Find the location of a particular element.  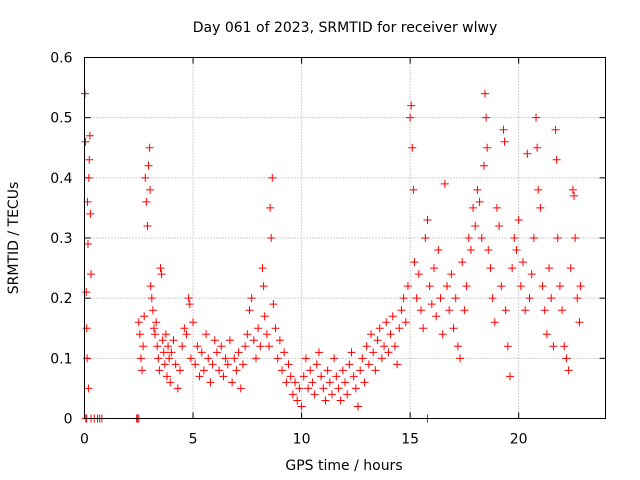

y-tick-label: 0.6 is located at coordinates (61, 59).